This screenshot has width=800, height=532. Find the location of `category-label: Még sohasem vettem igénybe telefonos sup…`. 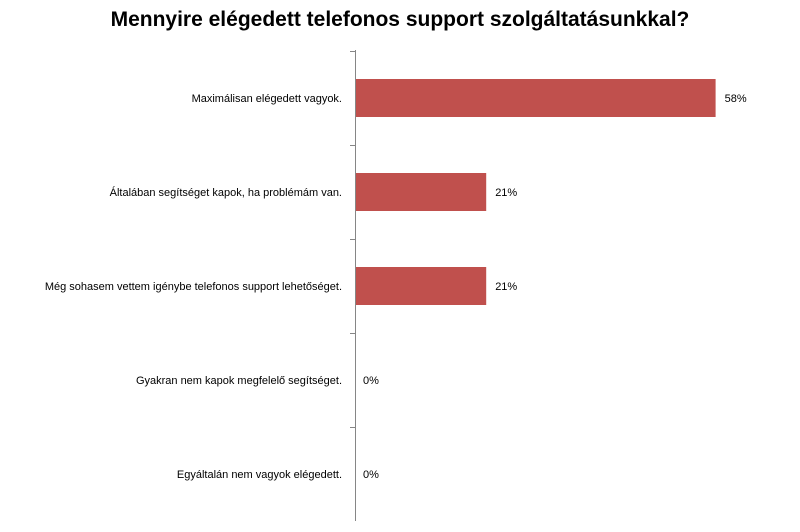

category-label: Még sohasem vettem igénybe telefonos sup… is located at coordinates (193, 287).